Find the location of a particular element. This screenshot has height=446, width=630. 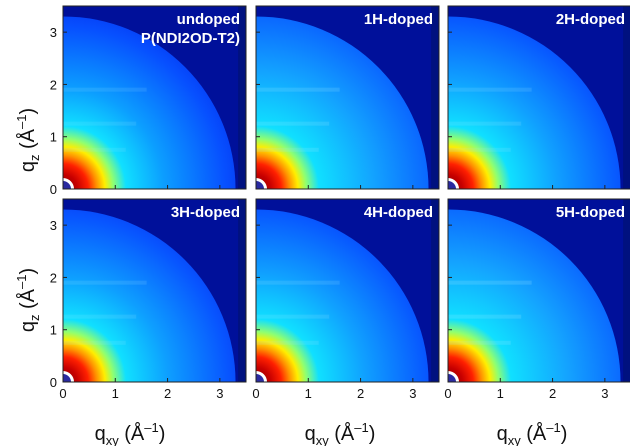

panel-label-line: 3H-doped is located at coordinates (205, 212).